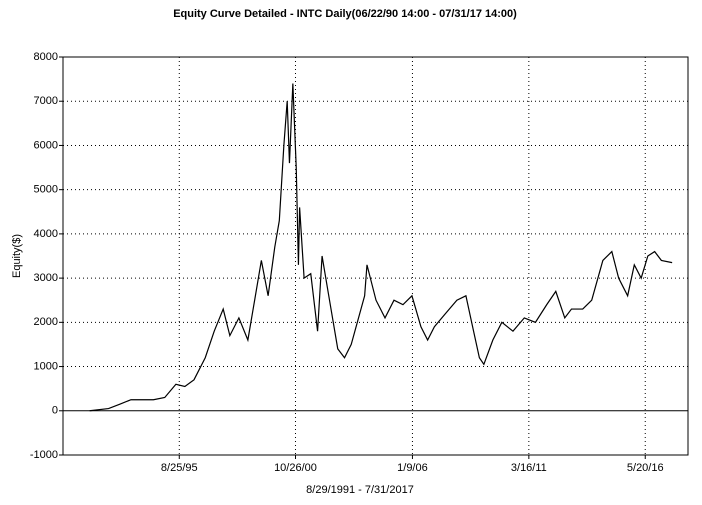 Image resolution: width=702 pixels, height=505 pixels. What do you see at coordinates (412, 468) in the screenshot?
I see `x-tick-label: 1/9/06` at bounding box center [412, 468].